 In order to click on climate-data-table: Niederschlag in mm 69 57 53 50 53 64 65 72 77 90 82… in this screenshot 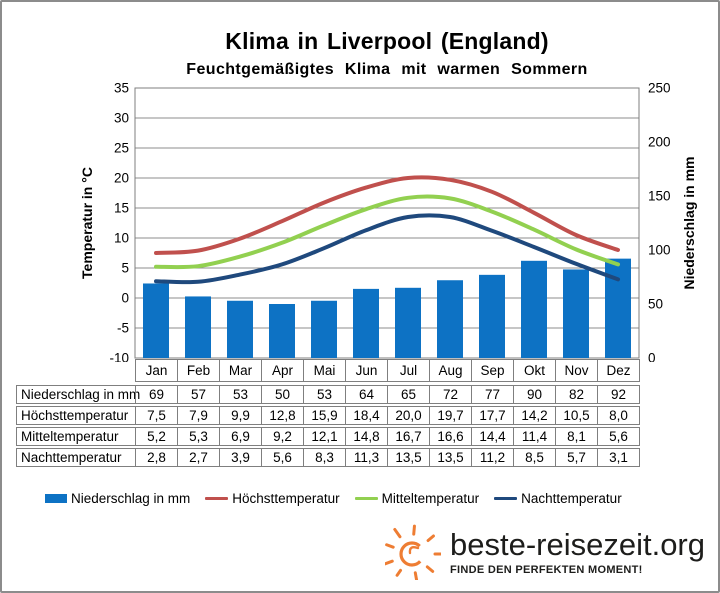, I will do `click(328, 427)`.